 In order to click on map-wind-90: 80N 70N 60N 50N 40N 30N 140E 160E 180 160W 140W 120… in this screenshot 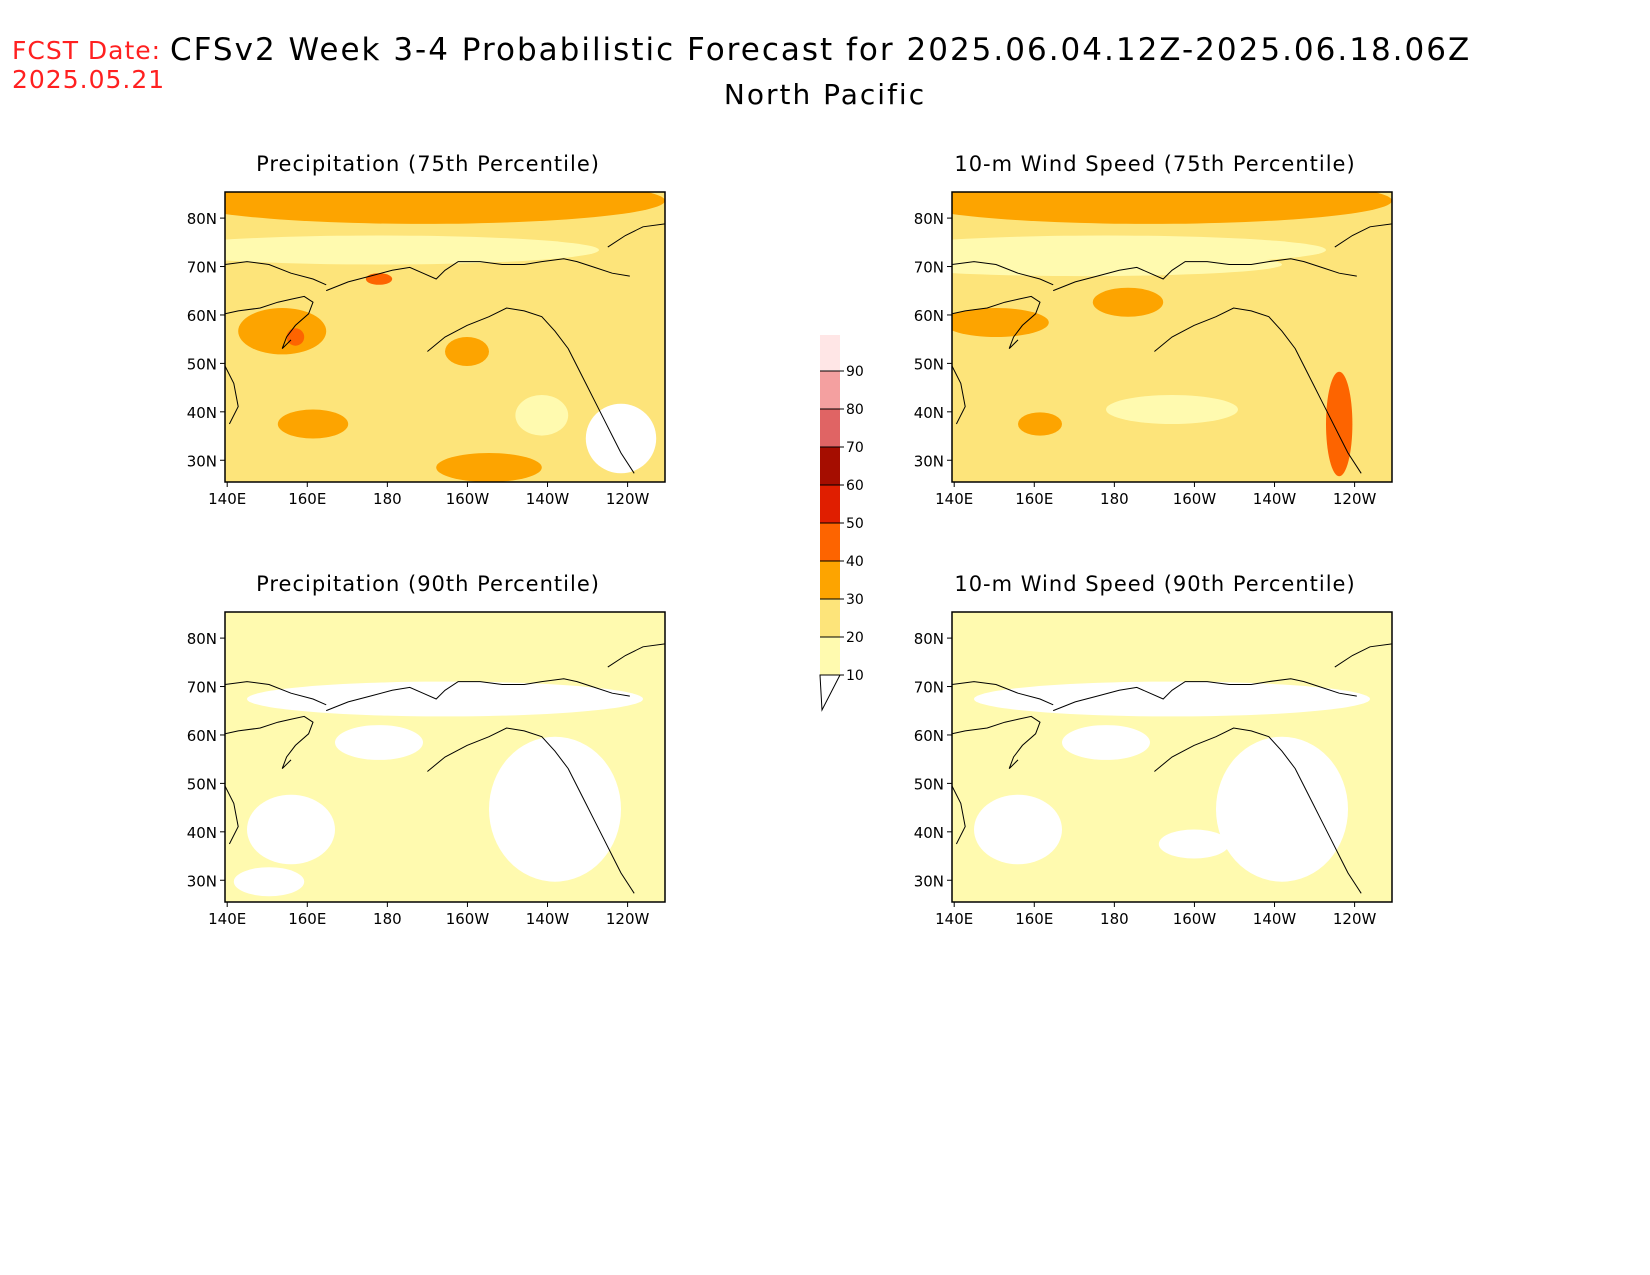, I will do `click(1153, 769)`.